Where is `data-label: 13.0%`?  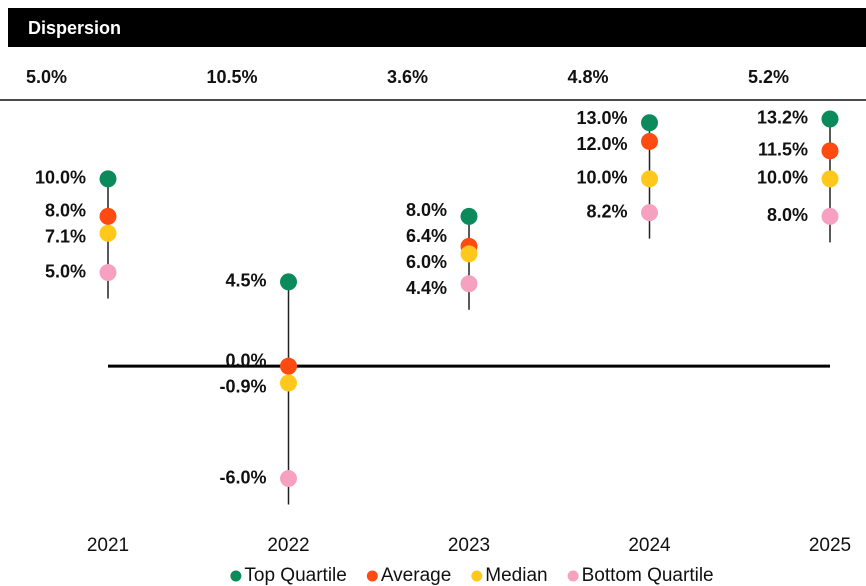 data-label: 13.0% is located at coordinates (601, 118).